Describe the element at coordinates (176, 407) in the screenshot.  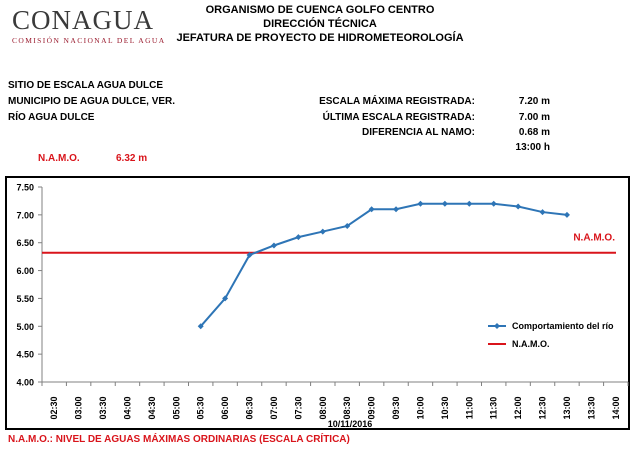
I see `x-tick-label: 05:00` at that location.